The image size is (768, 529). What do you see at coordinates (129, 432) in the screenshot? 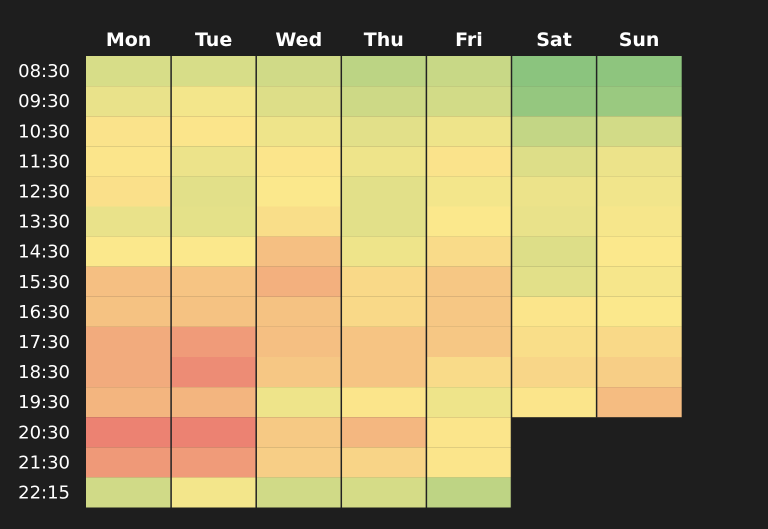
I see `heatmap-cell-mon-2030` at bounding box center [129, 432].